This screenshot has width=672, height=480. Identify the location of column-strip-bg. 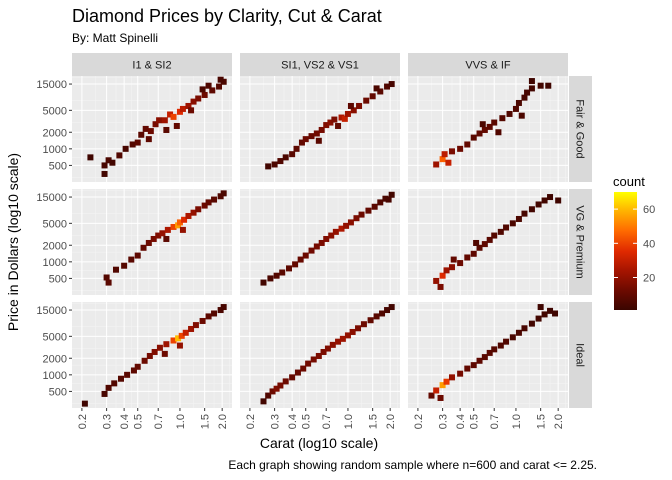
(152, 64).